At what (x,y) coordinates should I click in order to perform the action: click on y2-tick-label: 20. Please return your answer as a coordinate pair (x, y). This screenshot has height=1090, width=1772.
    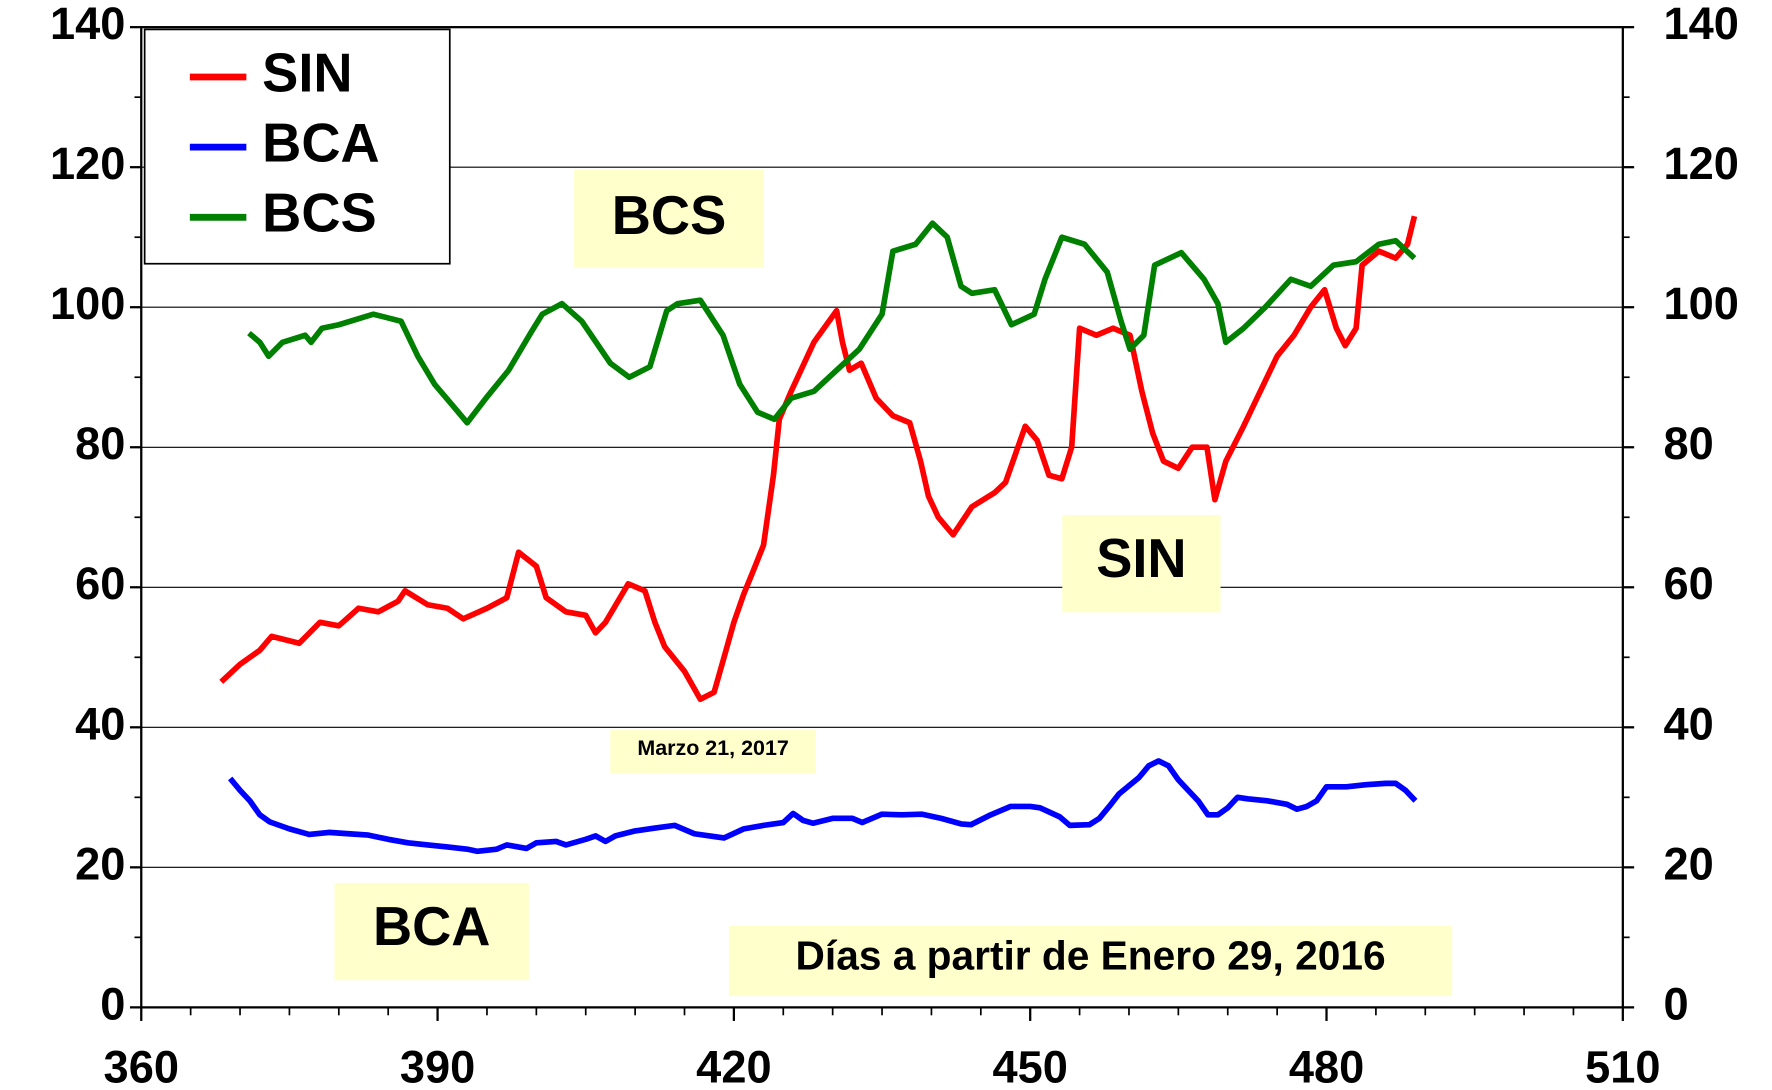
    Looking at the image, I should click on (1689, 863).